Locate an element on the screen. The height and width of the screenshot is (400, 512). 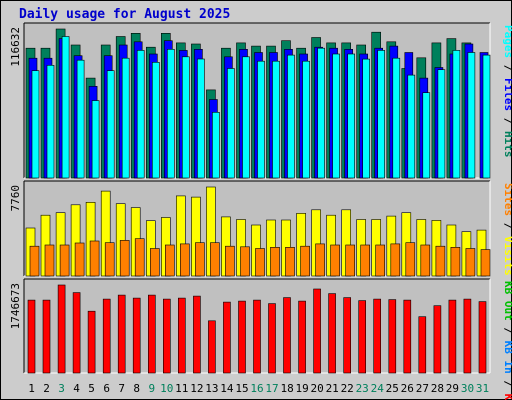
legend-kb-out: KB Out is located at coordinates (507, 301).